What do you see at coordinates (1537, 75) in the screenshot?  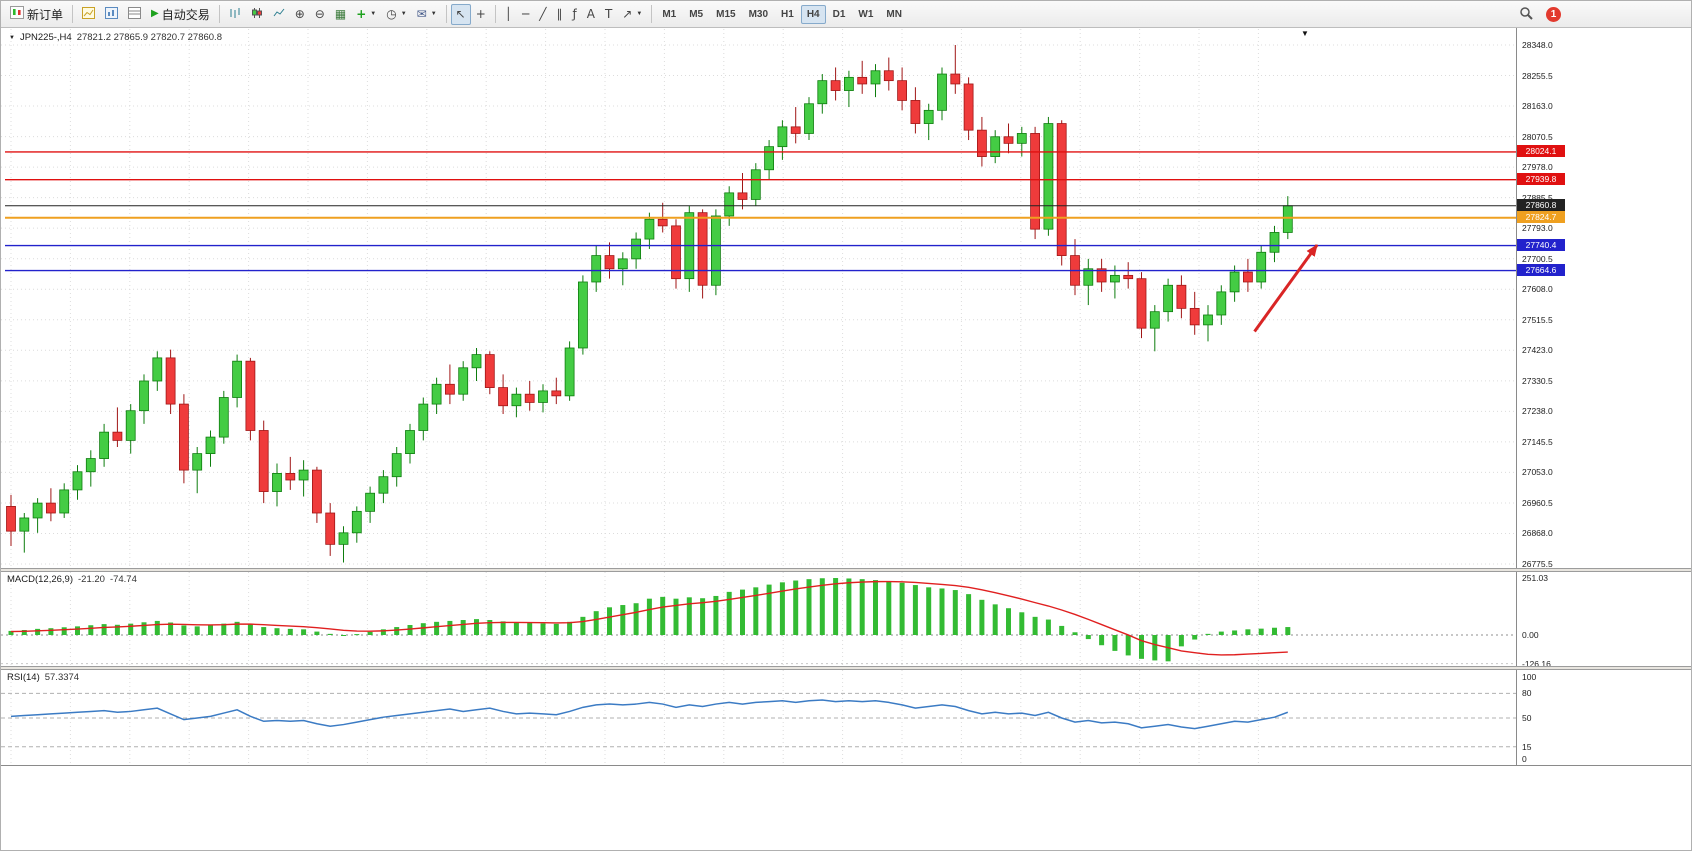 I see `price-tick: 28255.5` at bounding box center [1537, 75].